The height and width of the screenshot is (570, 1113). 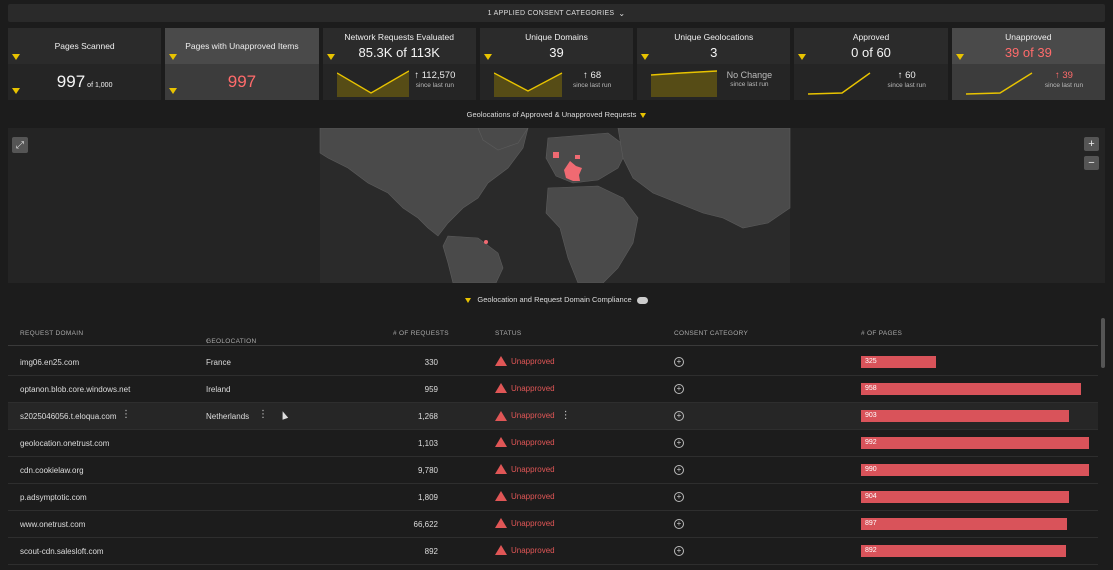 What do you see at coordinates (431, 389) in the screenshot?
I see `request-count: 959` at bounding box center [431, 389].